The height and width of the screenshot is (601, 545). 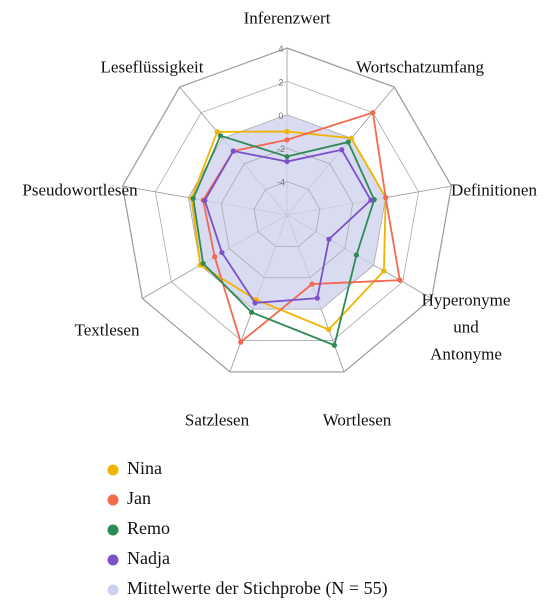 What do you see at coordinates (494, 190) in the screenshot?
I see `axis-label: Definitionen` at bounding box center [494, 190].